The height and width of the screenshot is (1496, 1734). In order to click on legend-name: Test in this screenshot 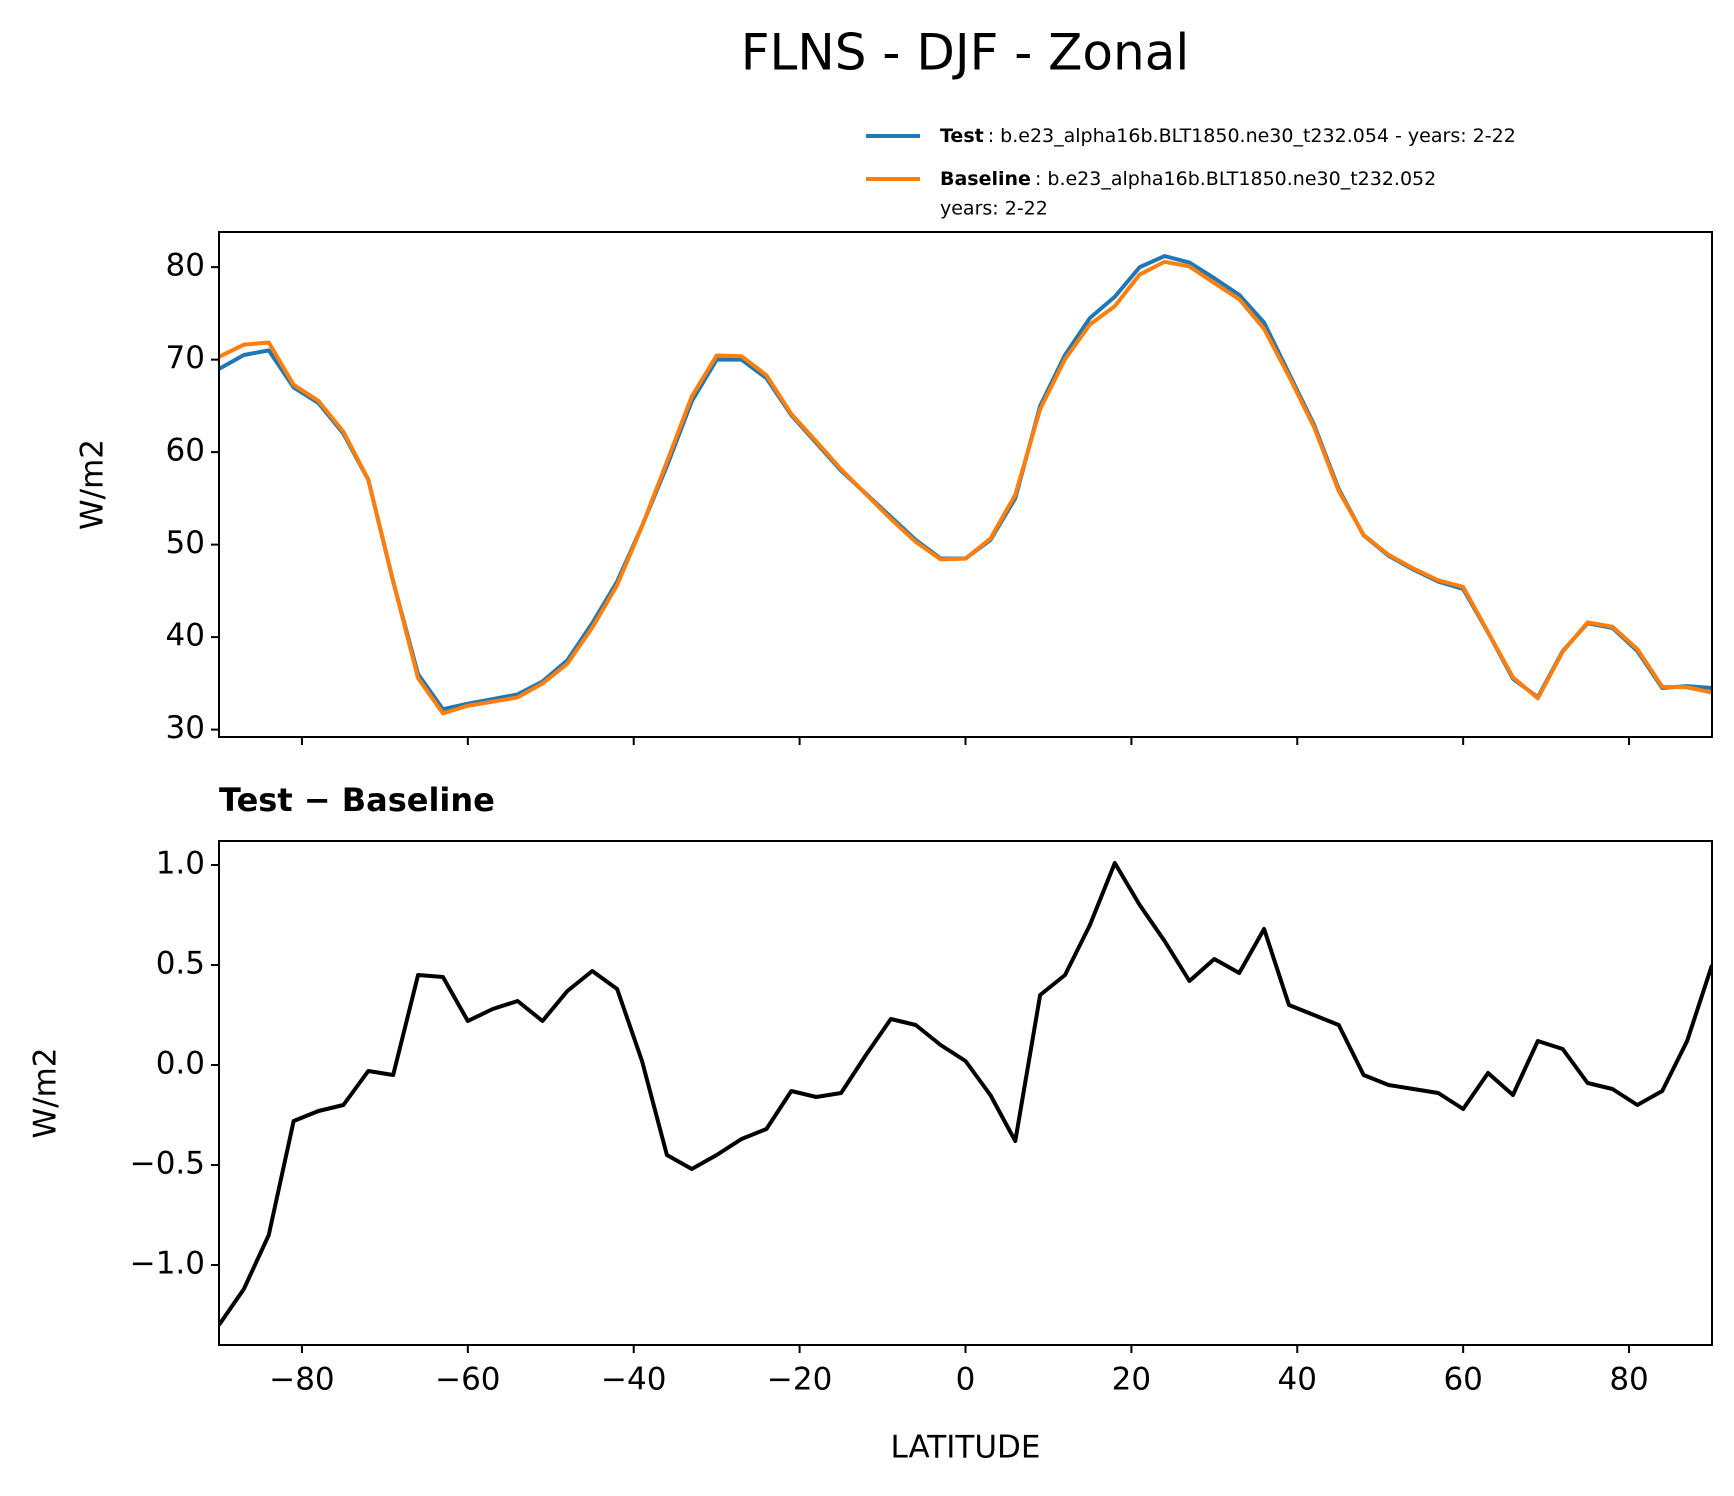, I will do `click(962, 136)`.